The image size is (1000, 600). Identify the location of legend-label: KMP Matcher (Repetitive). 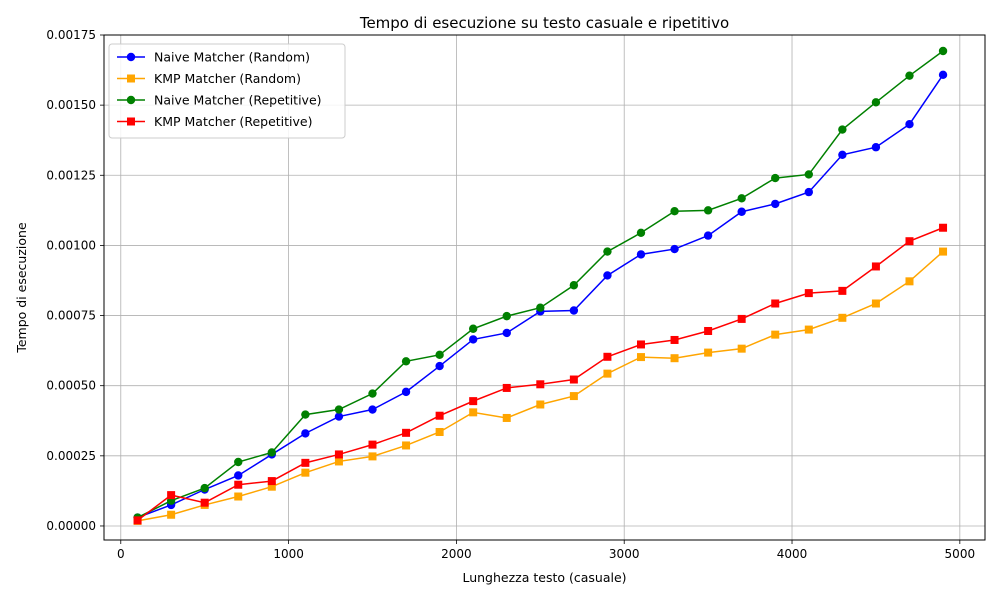
(233, 121).